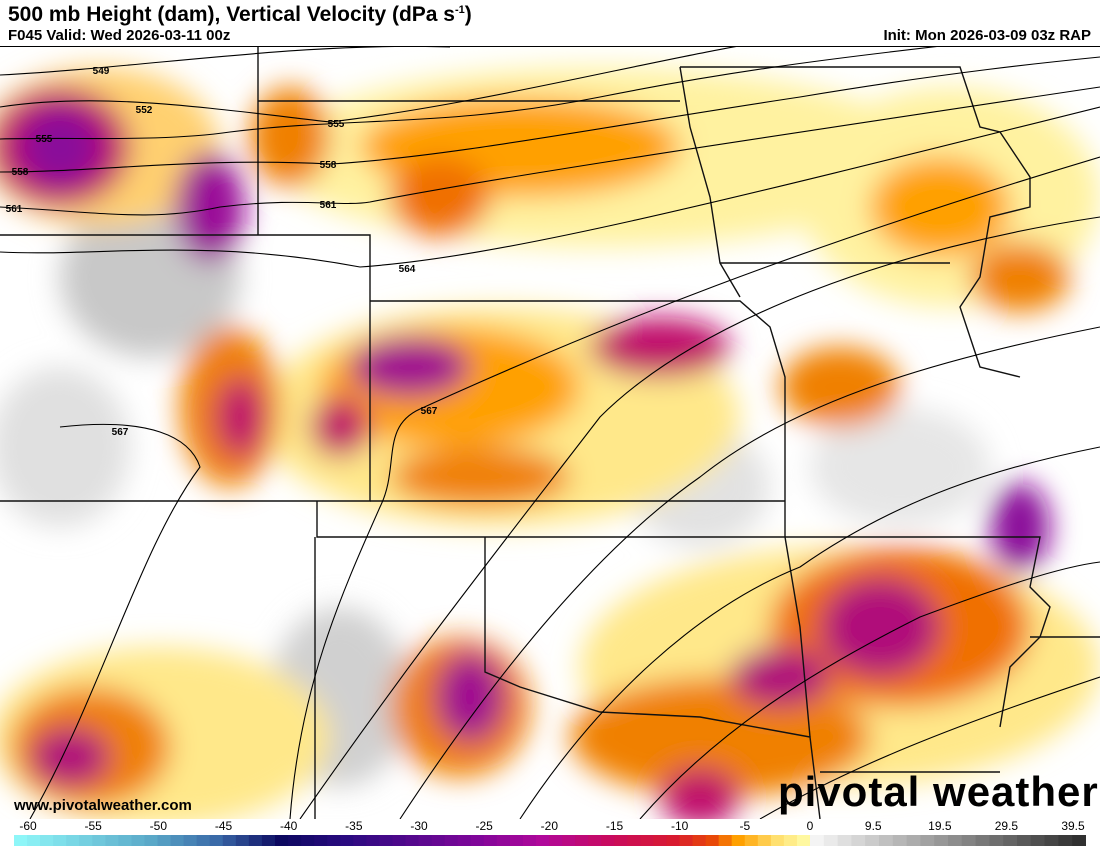  I want to click on colorbar-tick: 29.5, so click(1006, 826).